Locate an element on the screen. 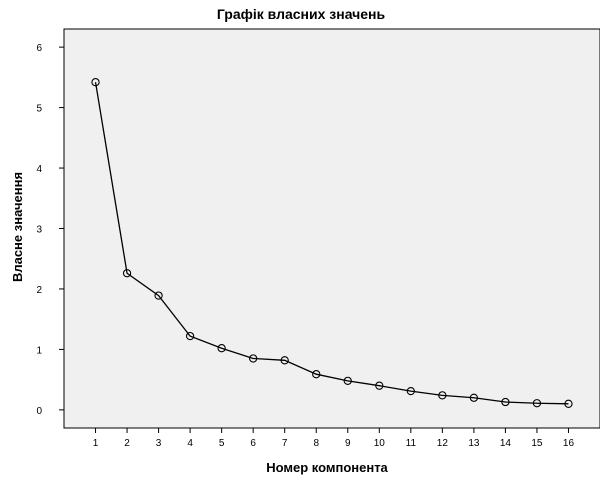  y-tick-label-1: 1 is located at coordinates (39, 350).